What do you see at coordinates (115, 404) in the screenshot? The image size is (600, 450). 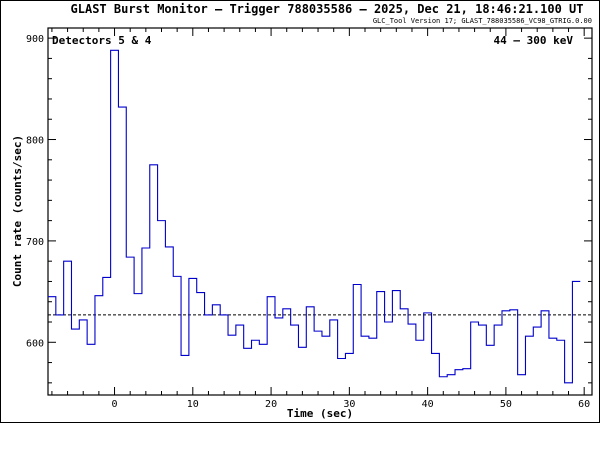 I see `x-tick-label: 0` at bounding box center [115, 404].